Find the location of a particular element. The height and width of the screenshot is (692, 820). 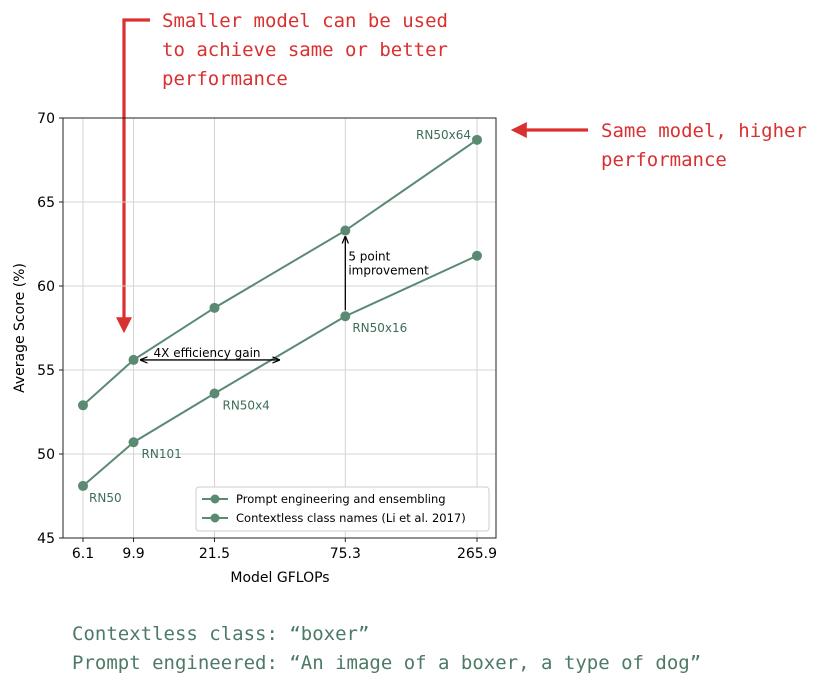

legend-box is located at coordinates (342, 509).